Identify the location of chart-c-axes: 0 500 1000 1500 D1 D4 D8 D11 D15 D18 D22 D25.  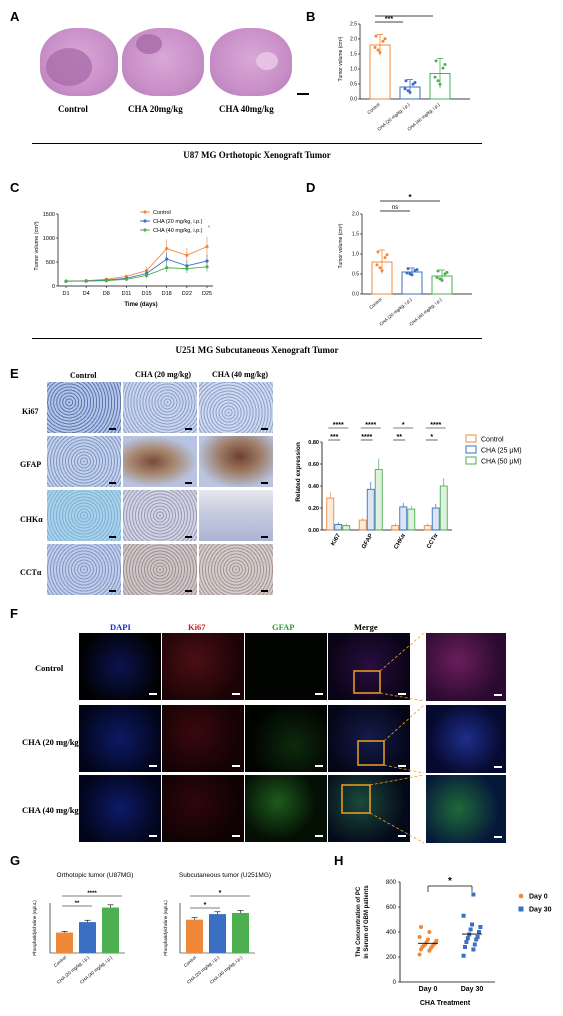
(128, 254).